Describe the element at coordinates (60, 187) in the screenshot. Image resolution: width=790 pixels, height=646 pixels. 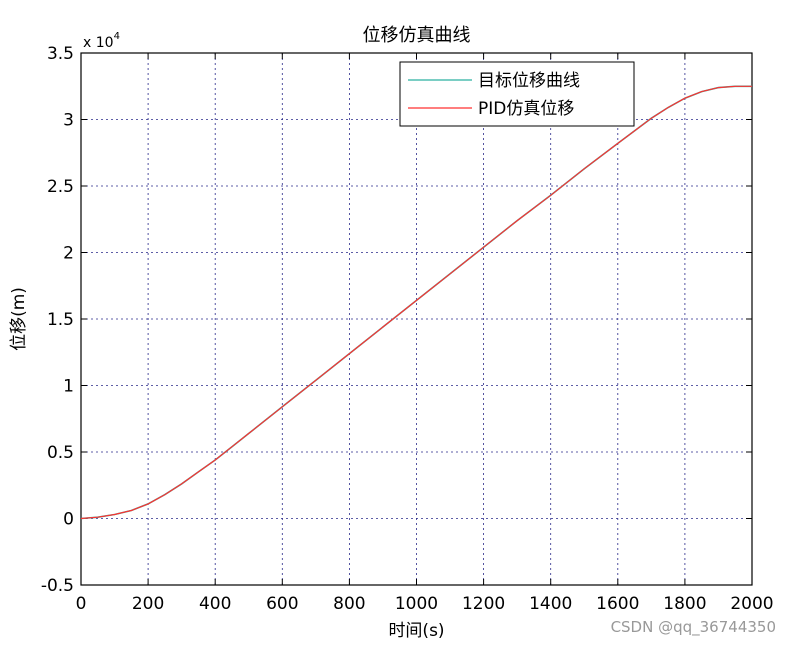
I see `y-tick-label: 2.5` at that location.